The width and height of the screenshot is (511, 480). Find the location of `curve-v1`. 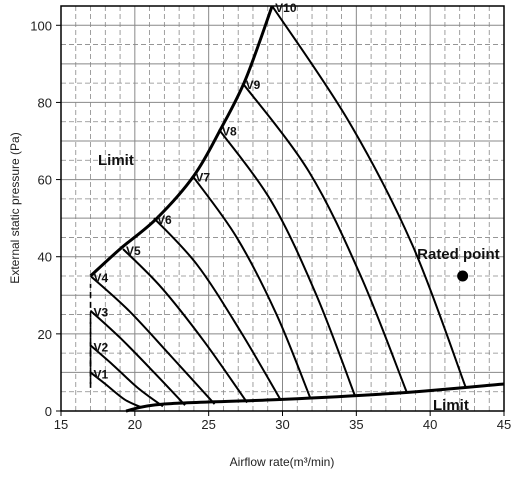

curve-v1 is located at coordinates (115, 390).